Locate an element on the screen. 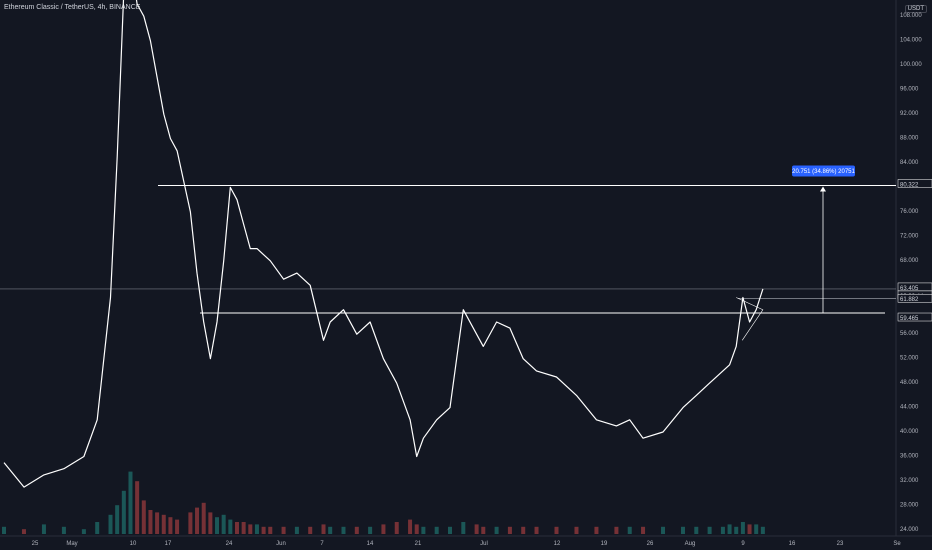 The height and width of the screenshot is (550, 932). y-tick-label: 72.000 is located at coordinates (909, 236).